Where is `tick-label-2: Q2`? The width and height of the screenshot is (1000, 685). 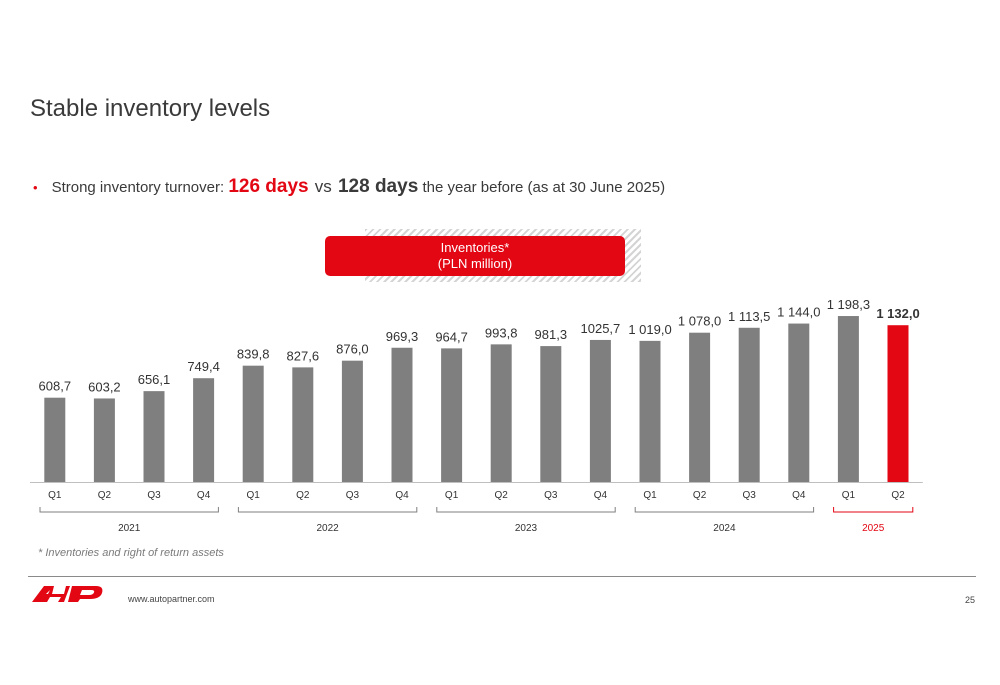 tick-label-2: Q2 is located at coordinates (105, 495).